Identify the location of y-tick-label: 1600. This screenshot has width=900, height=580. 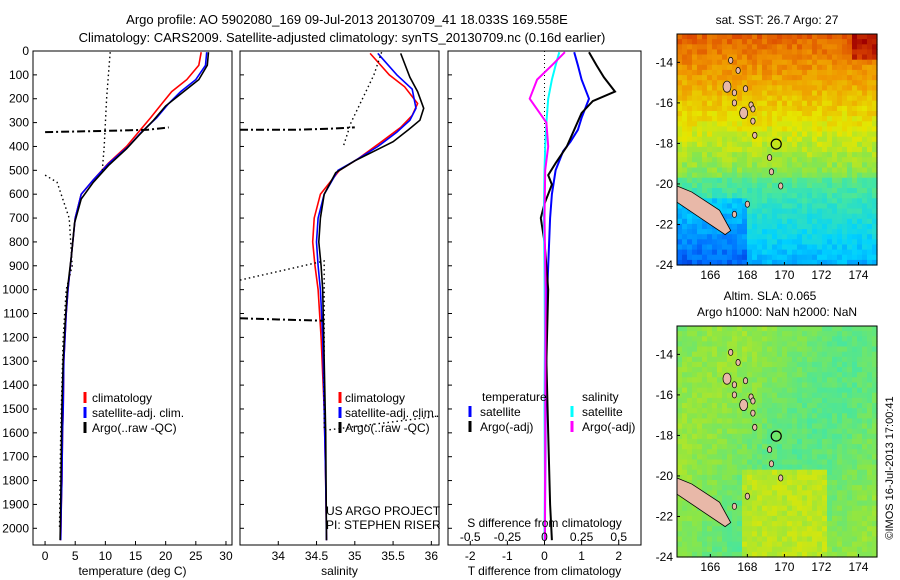
(15, 433).